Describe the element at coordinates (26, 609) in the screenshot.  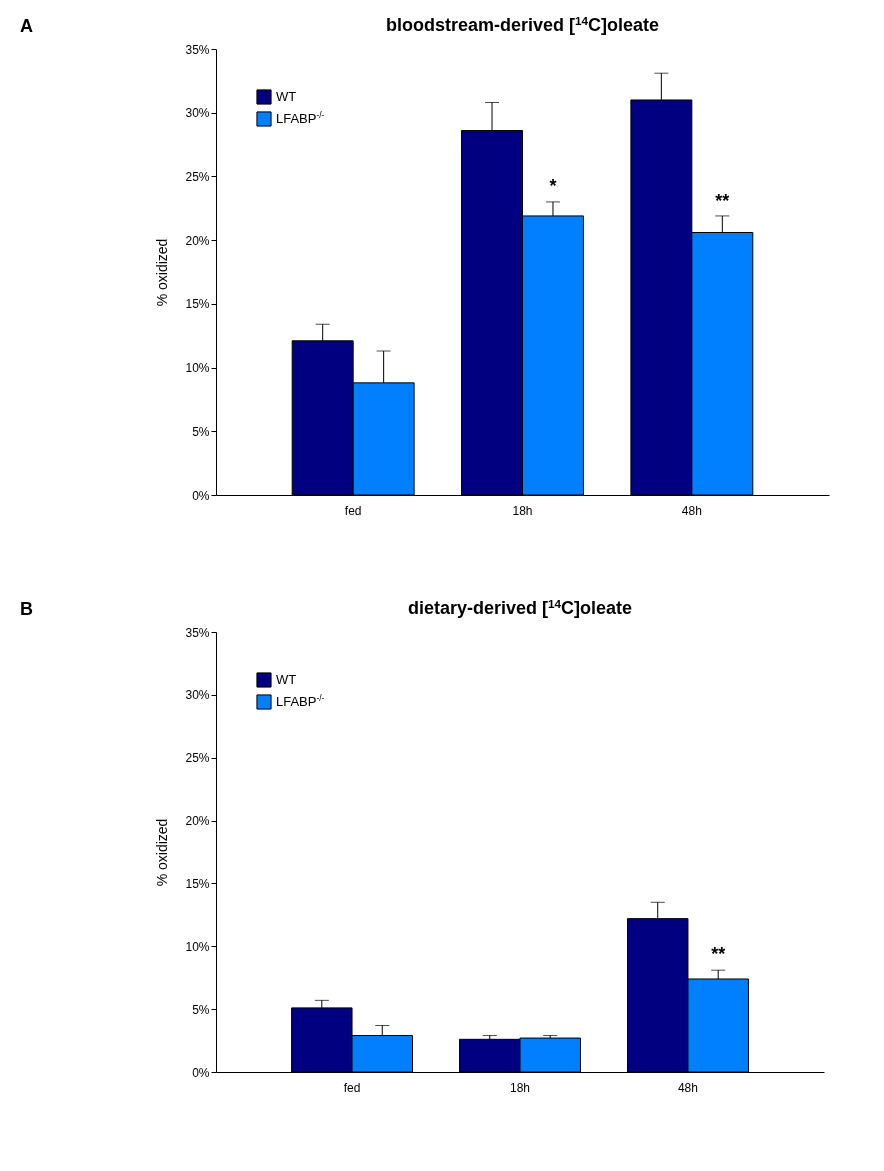
I see `text: B` at that location.